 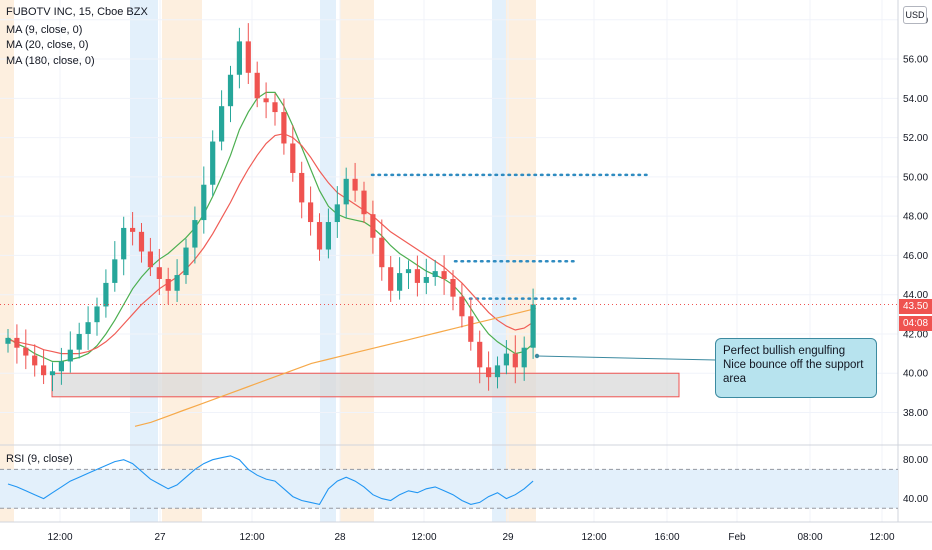 What do you see at coordinates (77, 12) in the screenshot?
I see `symbol-title: FUBOTV INC, 15, Cboe BZX` at bounding box center [77, 12].